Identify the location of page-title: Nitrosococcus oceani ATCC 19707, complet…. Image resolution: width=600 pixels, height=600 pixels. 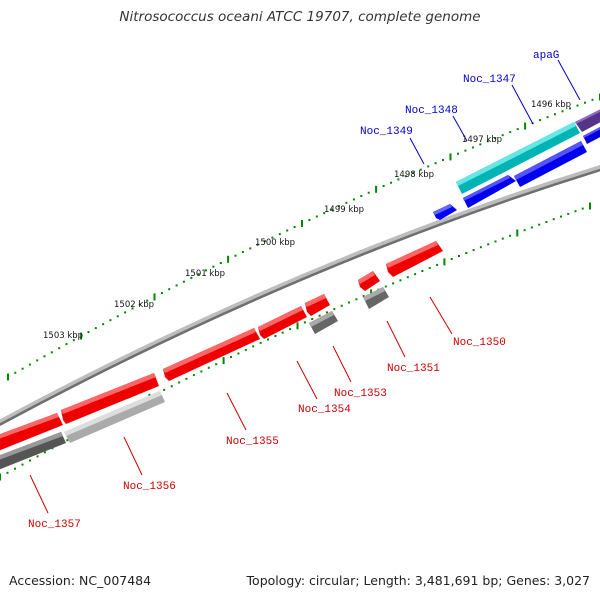
(300, 17).